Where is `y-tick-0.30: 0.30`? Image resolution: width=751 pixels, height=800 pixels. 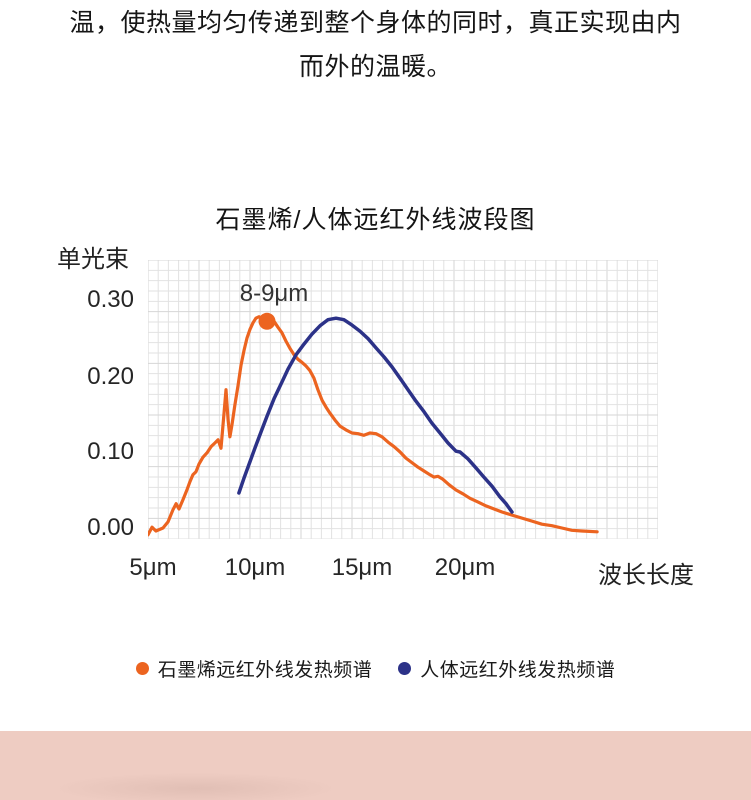
y-tick-0.30: 0.30 is located at coordinates (110, 299).